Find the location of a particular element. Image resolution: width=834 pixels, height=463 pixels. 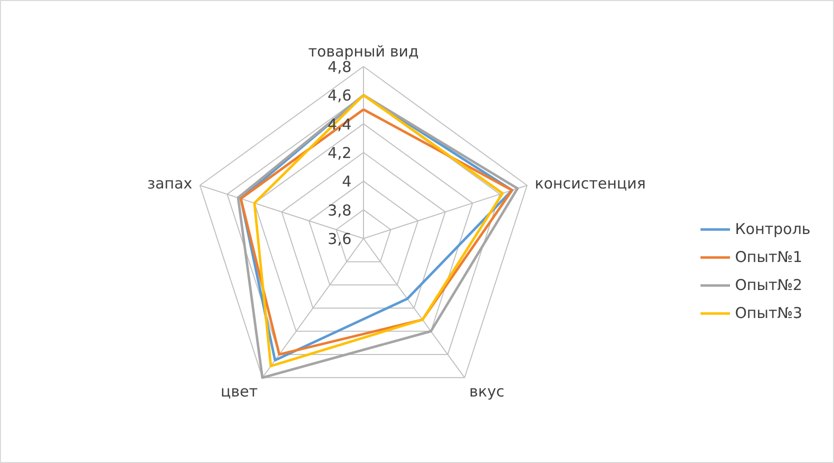

y-tick-label: 4 is located at coordinates (347, 181).